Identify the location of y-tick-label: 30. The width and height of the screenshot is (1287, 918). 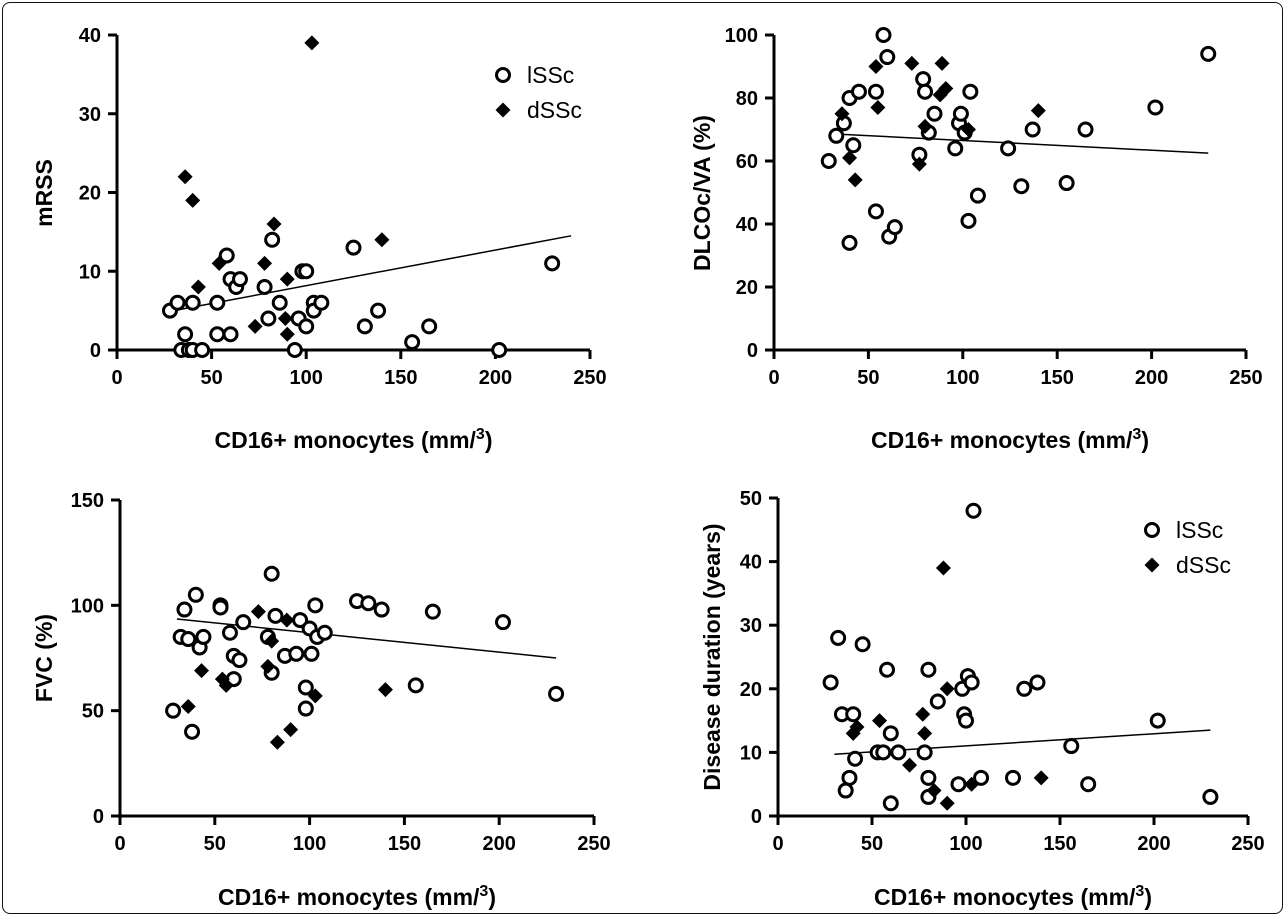
(90, 115).